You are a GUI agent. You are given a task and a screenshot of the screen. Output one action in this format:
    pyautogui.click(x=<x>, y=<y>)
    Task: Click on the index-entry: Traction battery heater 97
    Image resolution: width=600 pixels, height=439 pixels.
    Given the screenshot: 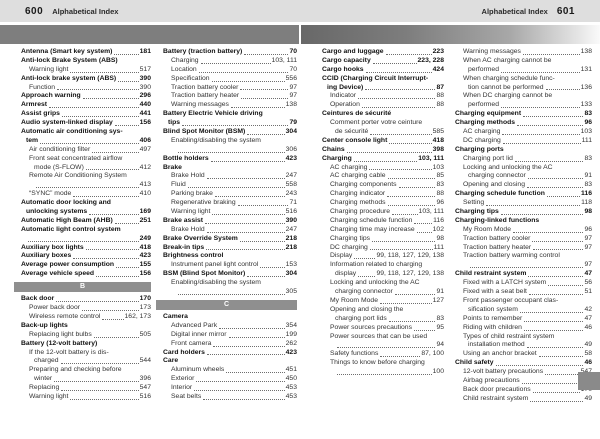 What is the action you would take?
    pyautogui.click(x=230, y=96)
    